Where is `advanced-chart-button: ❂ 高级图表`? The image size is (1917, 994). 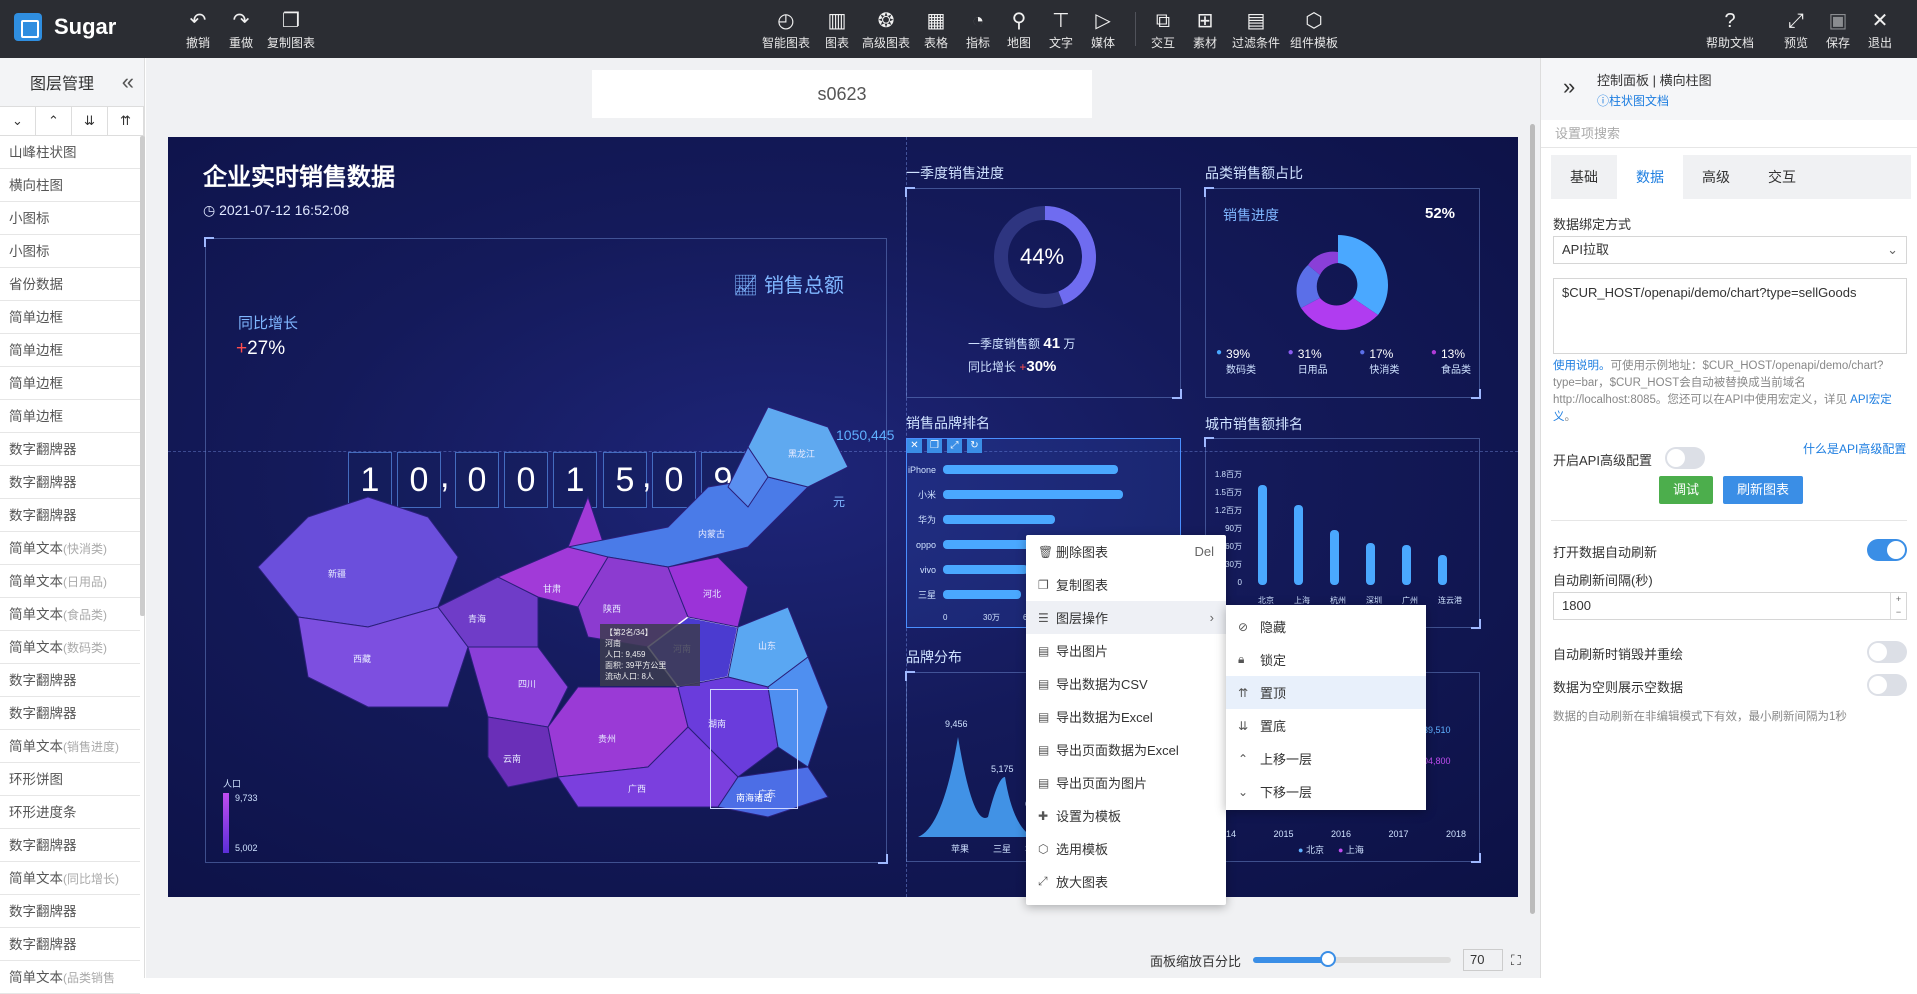 advanced-chart-button: ❂ 高级图表 is located at coordinates (886, 29).